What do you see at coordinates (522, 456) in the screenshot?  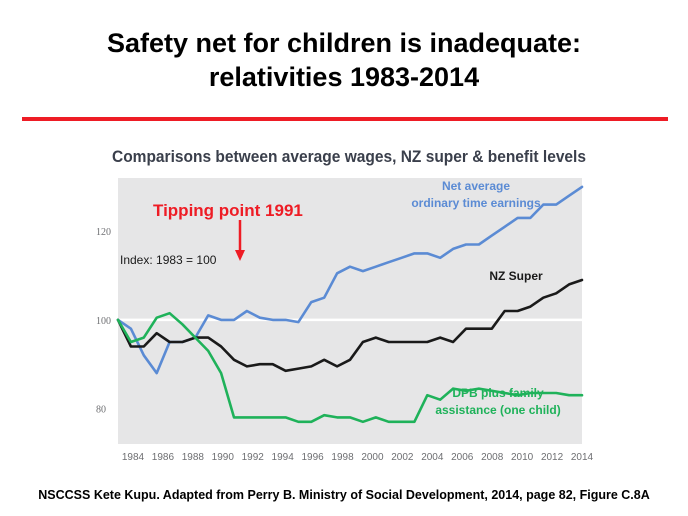 I see `x-tick-label: 2010` at bounding box center [522, 456].